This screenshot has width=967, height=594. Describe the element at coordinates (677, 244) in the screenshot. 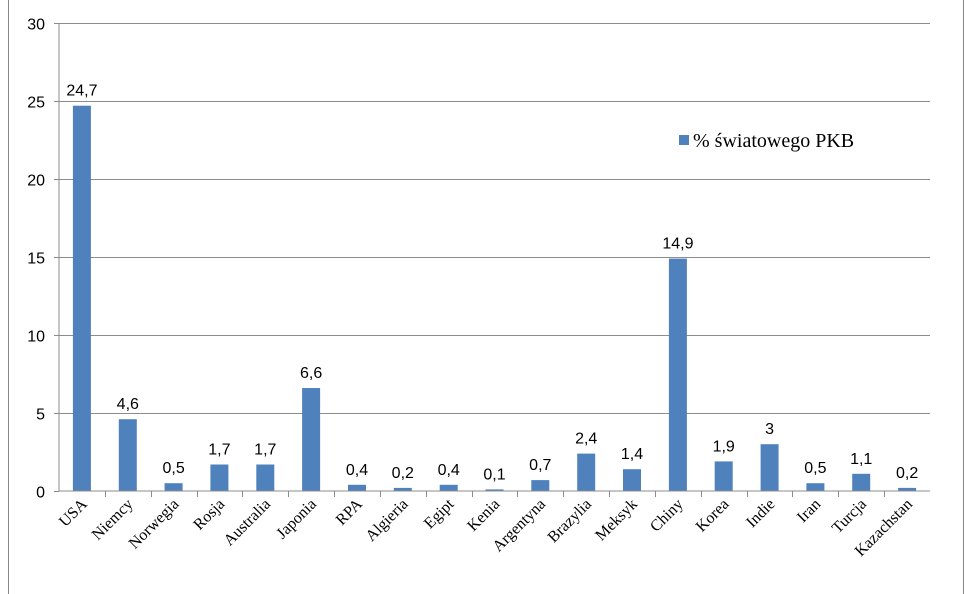

I see `data-label: 14,9` at that location.